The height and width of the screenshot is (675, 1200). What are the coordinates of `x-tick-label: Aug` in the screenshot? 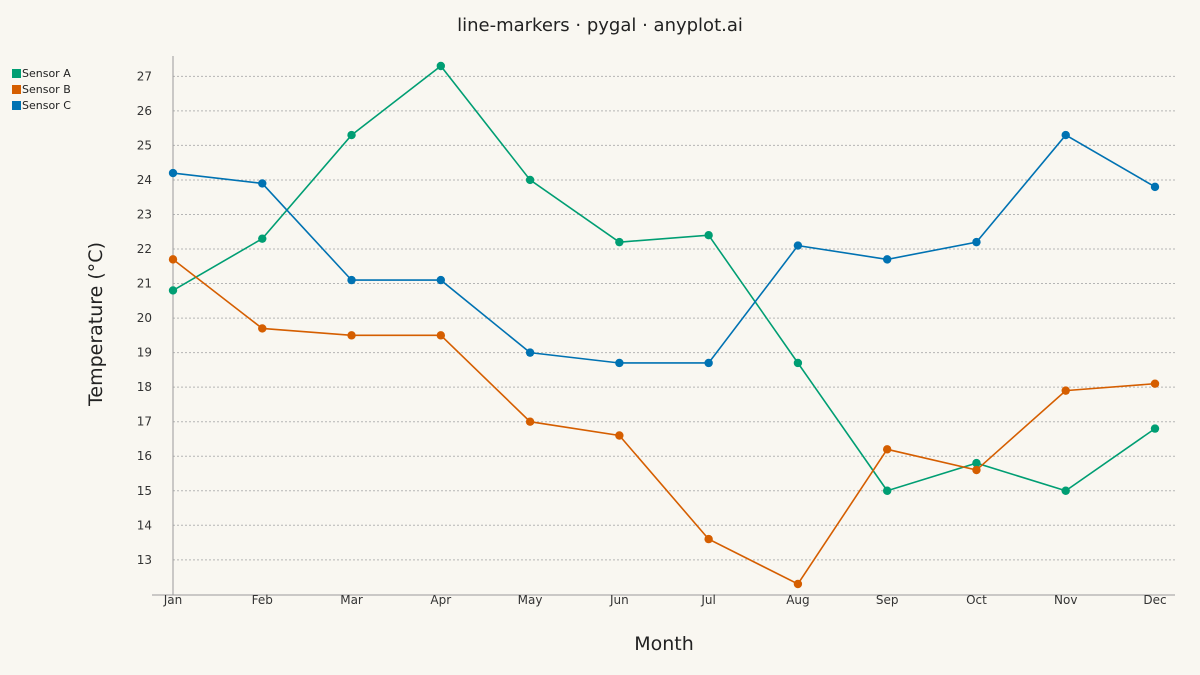 It's located at (797, 600).